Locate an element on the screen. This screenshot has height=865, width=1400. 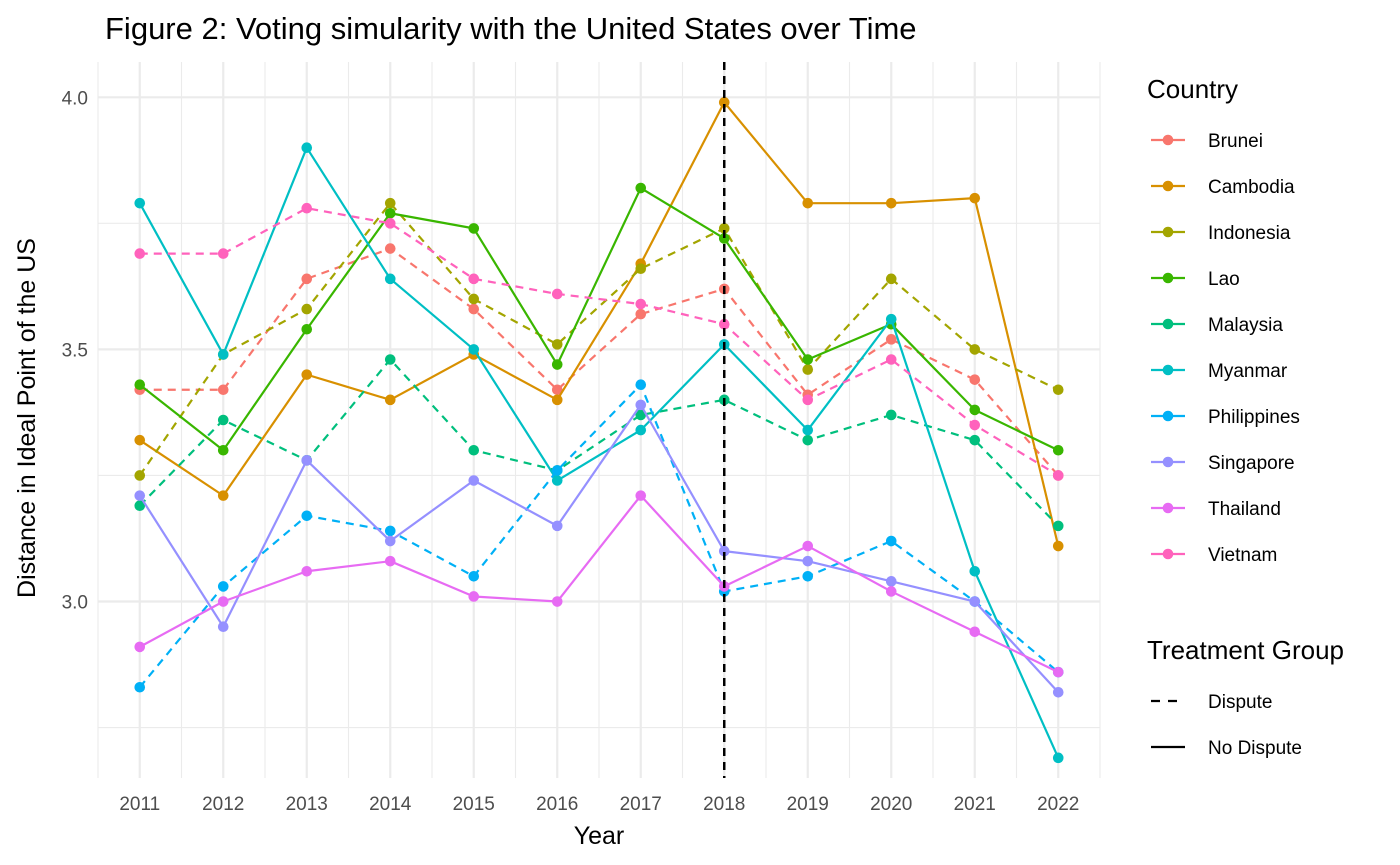
legend-linetype-label-dispute: Dispute is located at coordinates (1240, 702).